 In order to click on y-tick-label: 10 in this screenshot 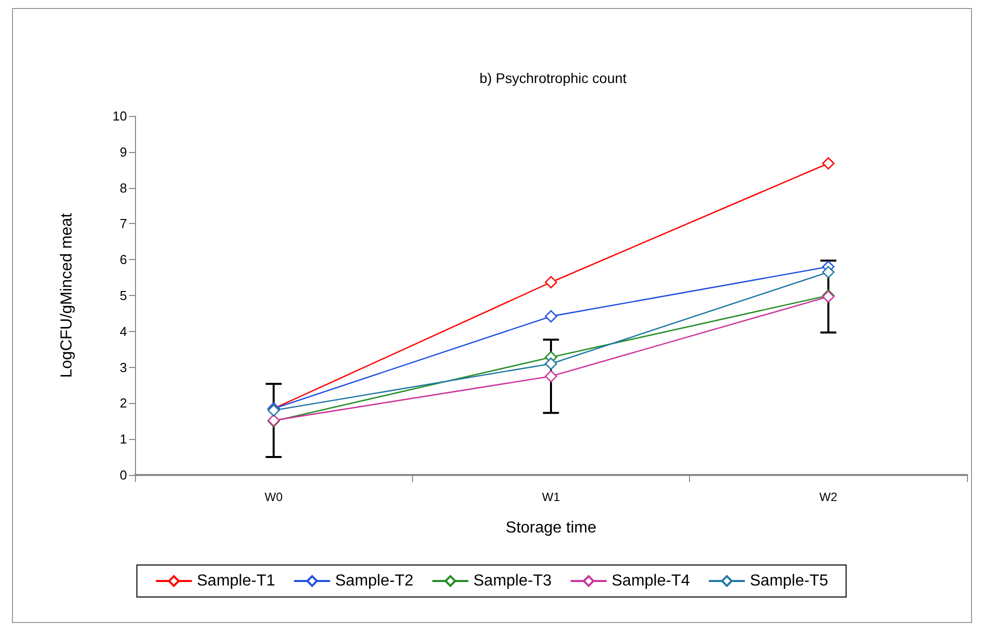, I will do `click(119, 116)`.